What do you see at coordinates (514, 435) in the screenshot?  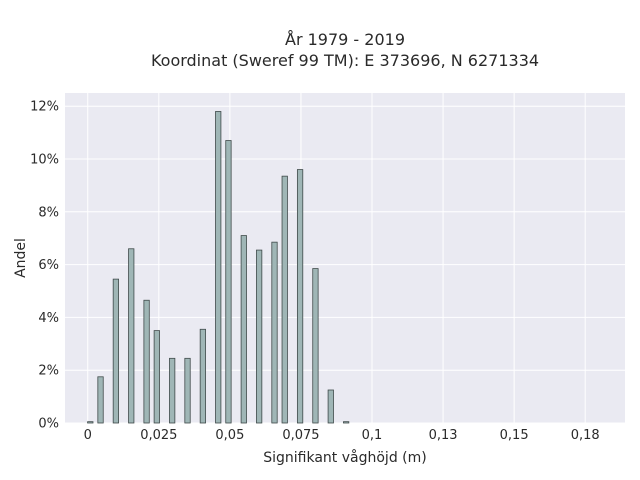 I see `x-tick-label: 0,15` at bounding box center [514, 435].